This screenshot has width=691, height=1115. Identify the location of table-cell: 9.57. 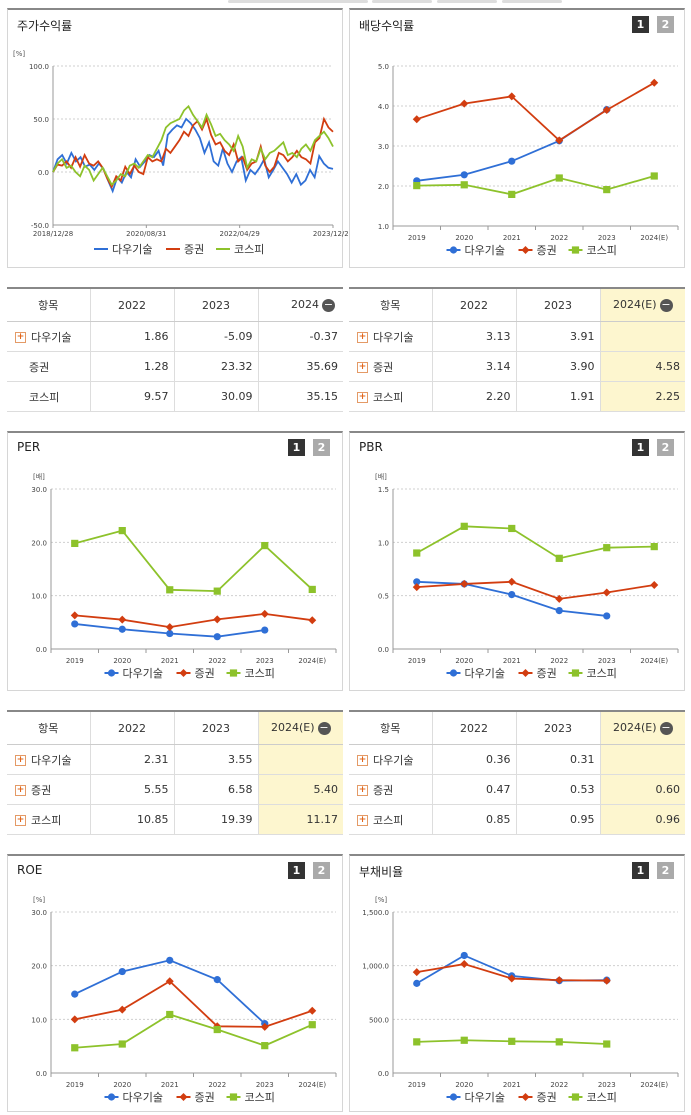
(131, 396).